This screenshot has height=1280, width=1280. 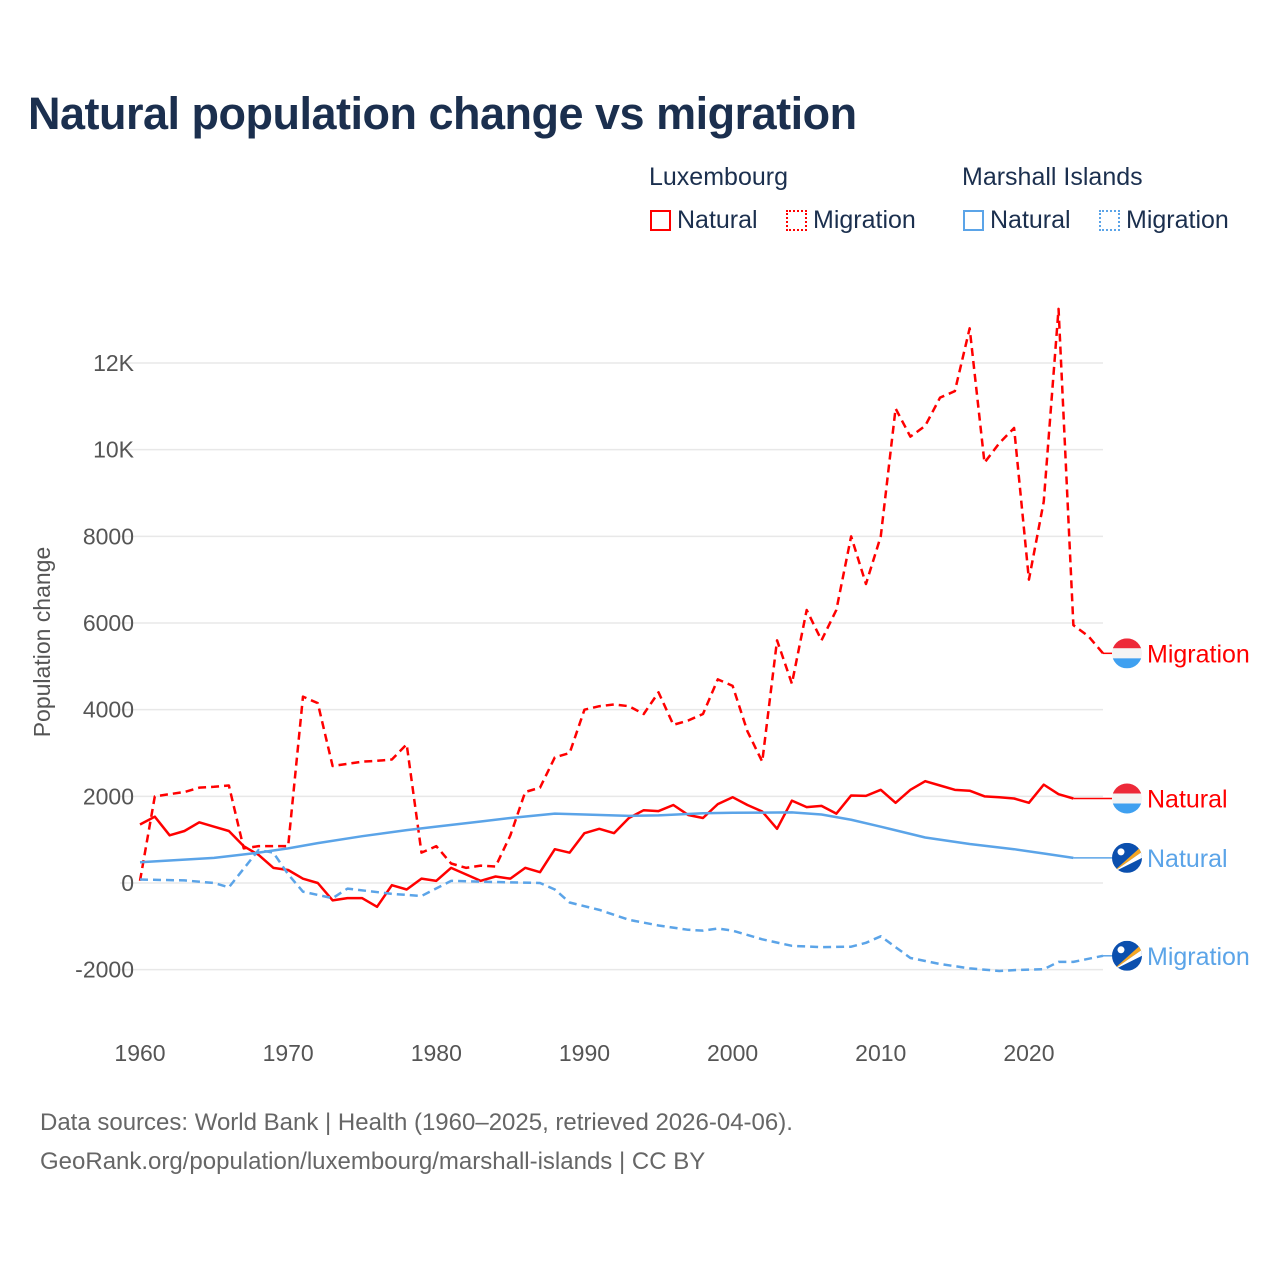 I want to click on legend-group-marshall-islands: Marshall Islands, so click(x=1052, y=177).